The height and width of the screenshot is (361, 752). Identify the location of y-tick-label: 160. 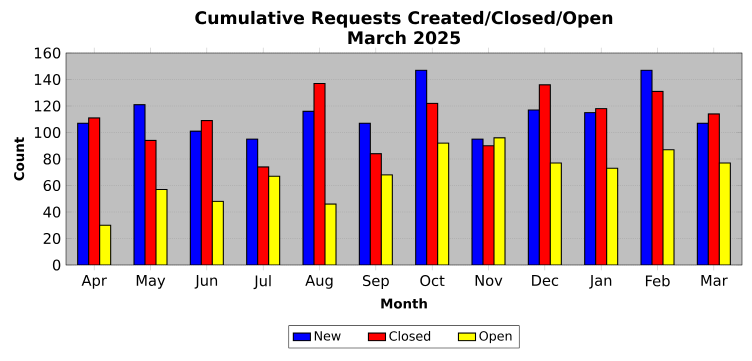
(47, 53).